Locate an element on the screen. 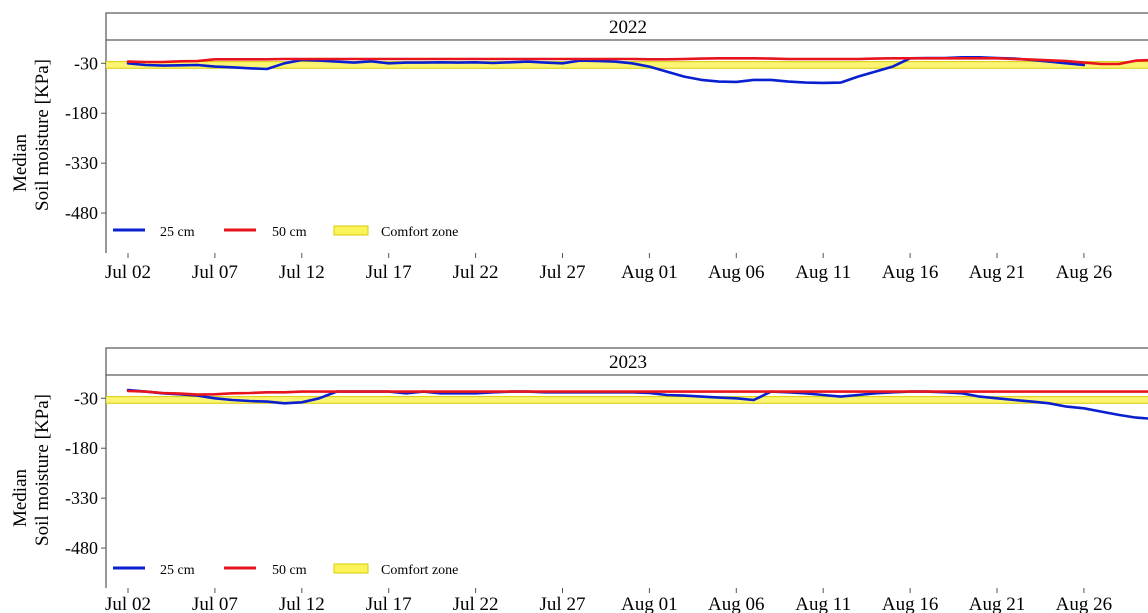 The width and height of the screenshot is (1148, 613). series-line-25cm is located at coordinates (637, 404).